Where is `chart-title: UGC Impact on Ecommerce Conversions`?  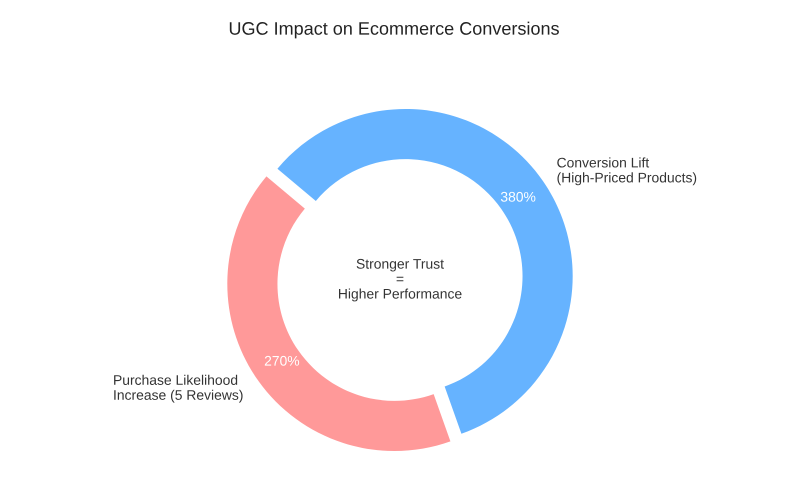 chart-title: UGC Impact on Ecommerce Conversions is located at coordinates (394, 30).